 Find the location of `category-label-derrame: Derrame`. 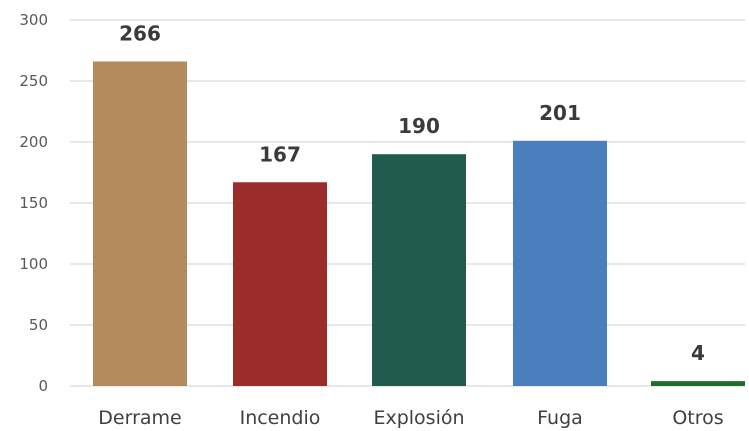

category-label-derrame: Derrame is located at coordinates (139, 418).